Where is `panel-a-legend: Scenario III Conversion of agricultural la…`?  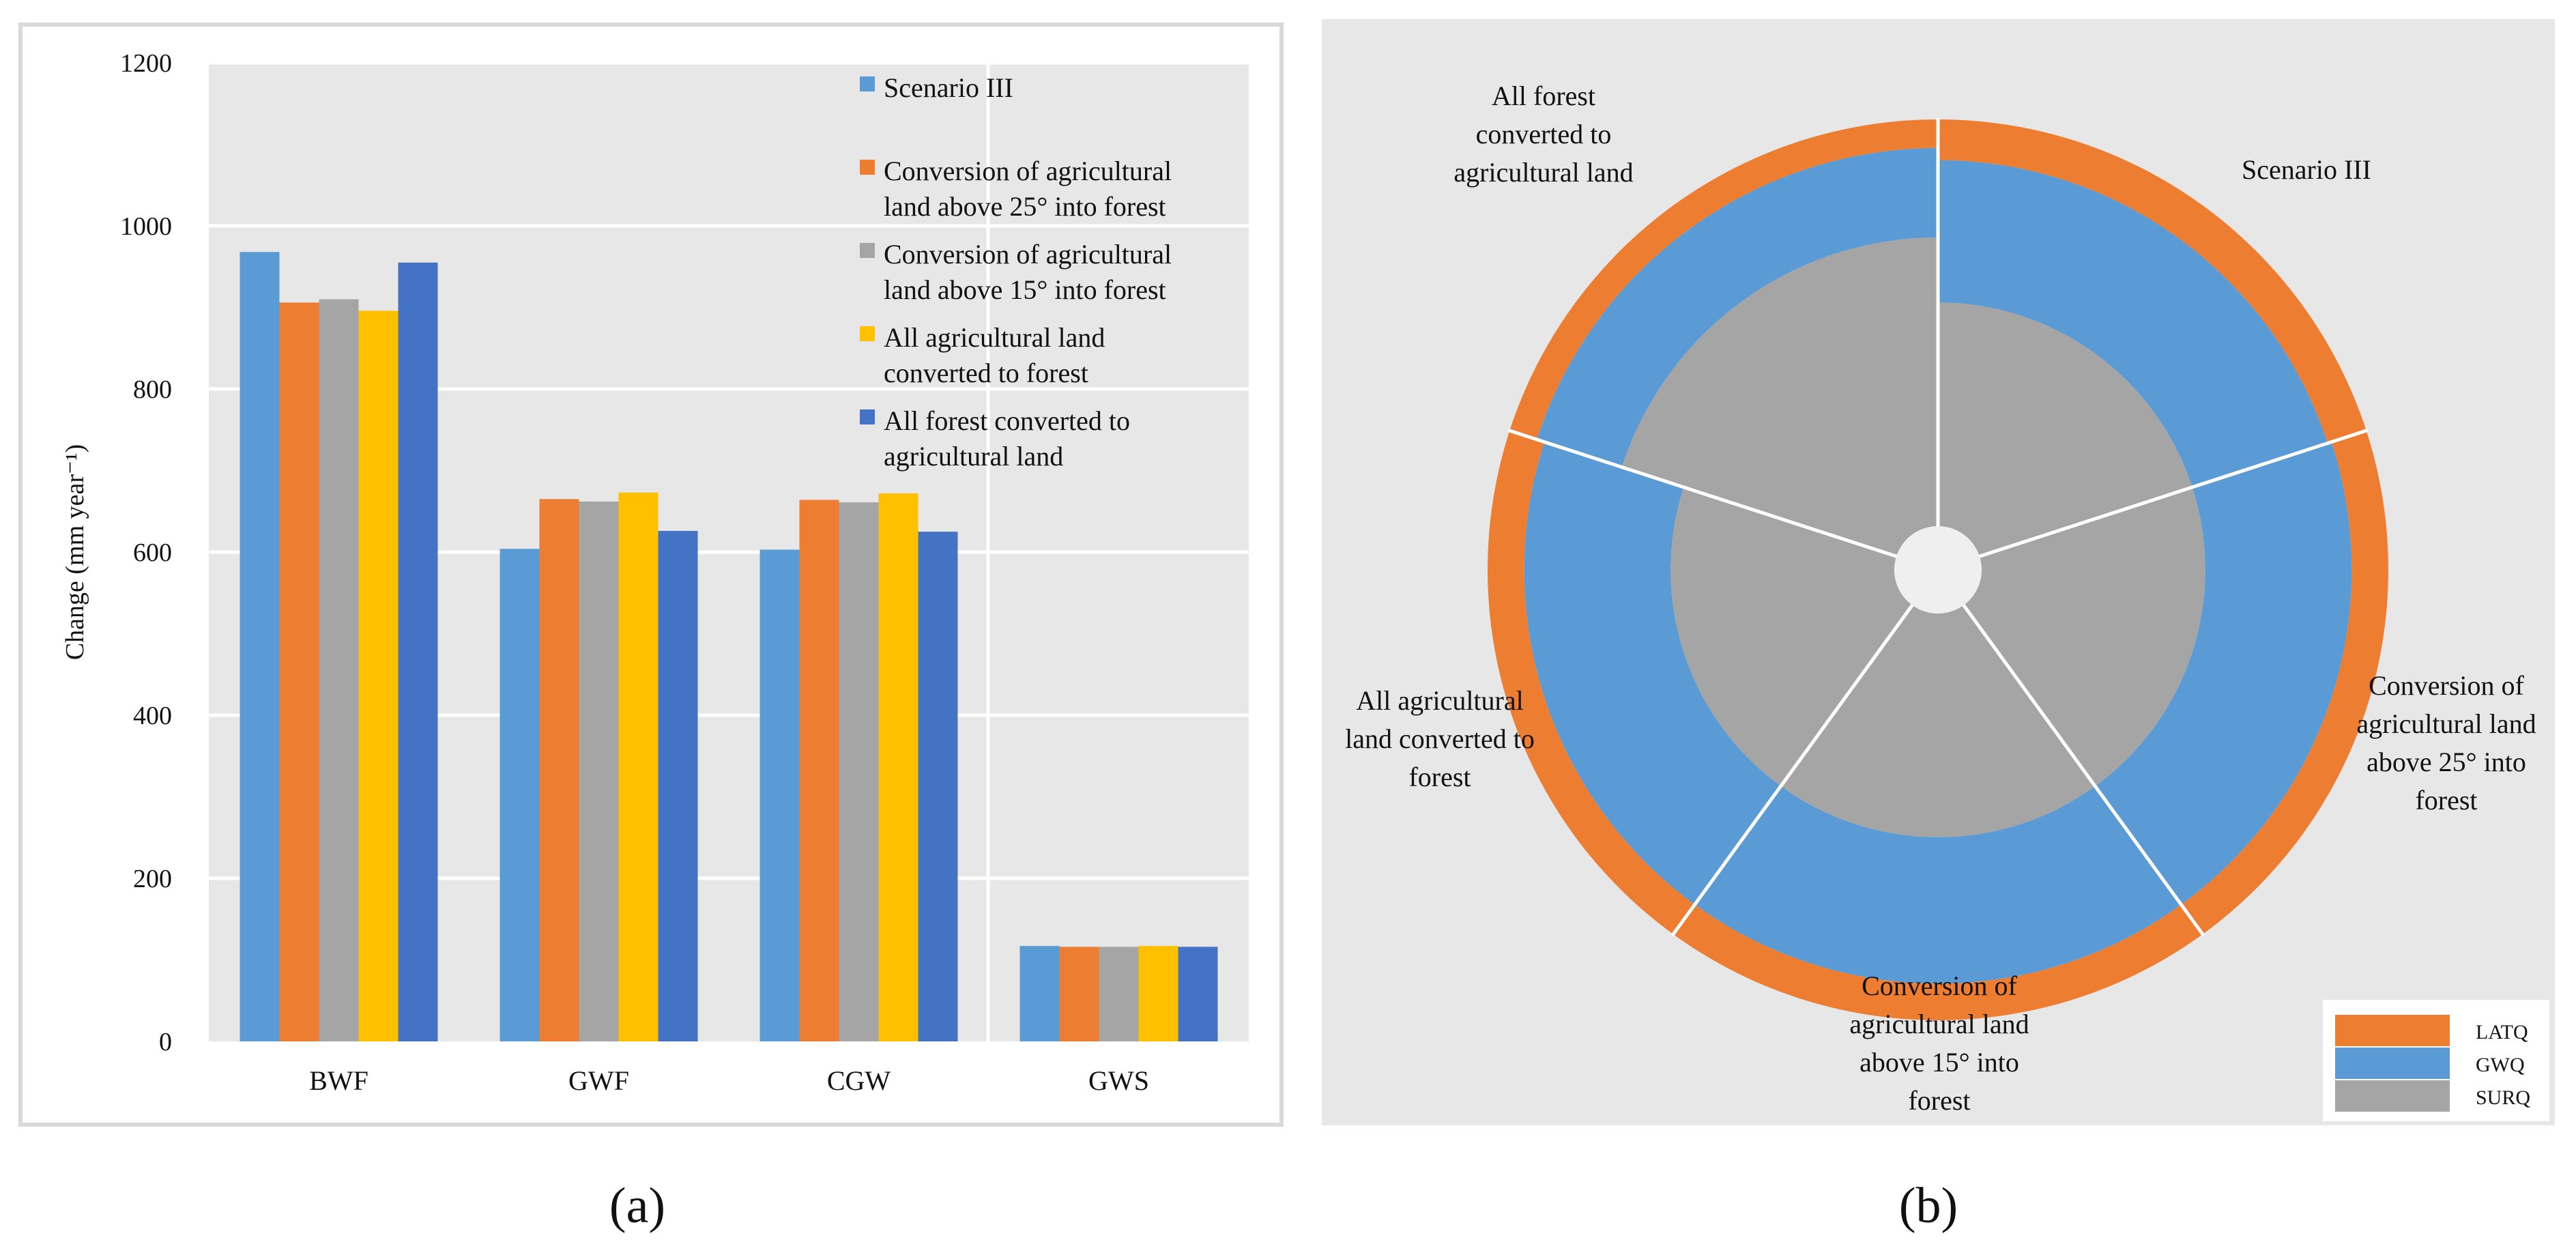 panel-a-legend: Scenario III Conversion of agricultural la… is located at coordinates (1016, 272).